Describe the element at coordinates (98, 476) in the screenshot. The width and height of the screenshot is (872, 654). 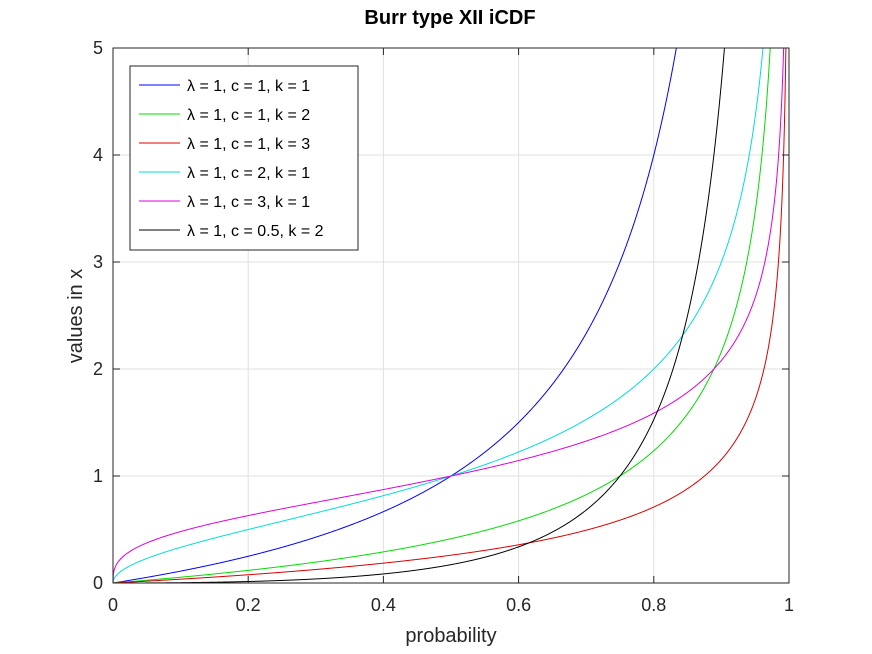
I see `y-tick-label: 1` at that location.